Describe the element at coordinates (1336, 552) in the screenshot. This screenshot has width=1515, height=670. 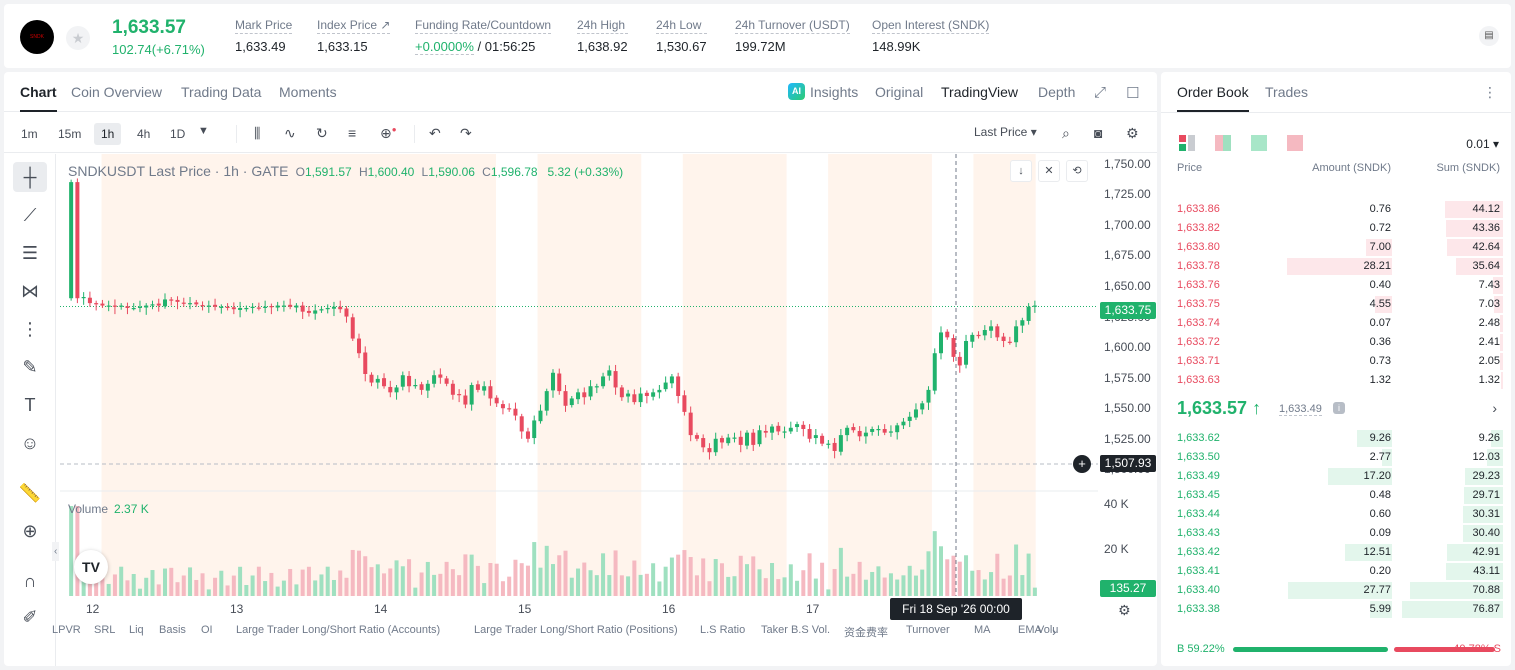
I see `bid-row: 1,633.42 12.51 42.91` at that location.